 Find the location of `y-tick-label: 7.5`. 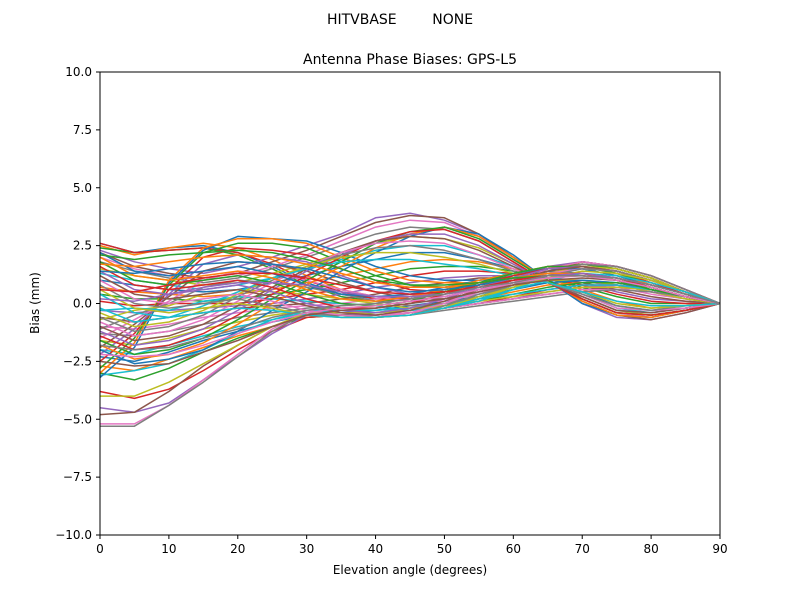

y-tick-label: 7.5 is located at coordinates (82, 130).